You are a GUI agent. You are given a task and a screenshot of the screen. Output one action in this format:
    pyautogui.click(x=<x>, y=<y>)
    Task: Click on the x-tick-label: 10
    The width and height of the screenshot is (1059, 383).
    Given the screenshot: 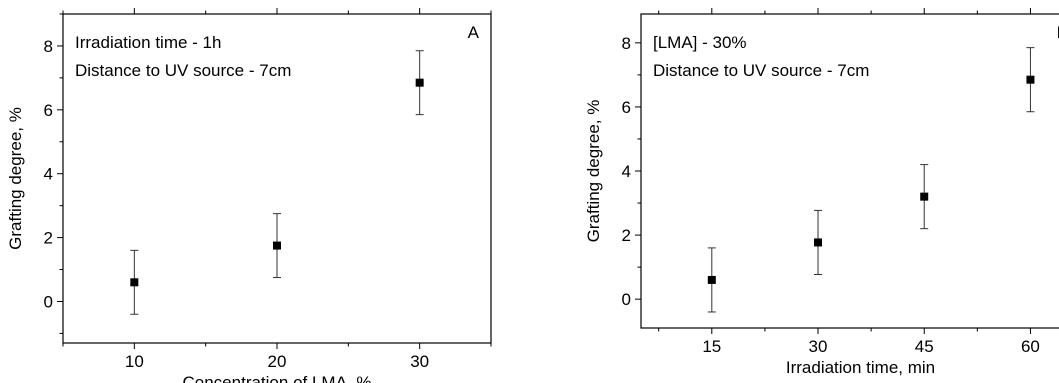 What is the action you would take?
    pyautogui.click(x=134, y=361)
    